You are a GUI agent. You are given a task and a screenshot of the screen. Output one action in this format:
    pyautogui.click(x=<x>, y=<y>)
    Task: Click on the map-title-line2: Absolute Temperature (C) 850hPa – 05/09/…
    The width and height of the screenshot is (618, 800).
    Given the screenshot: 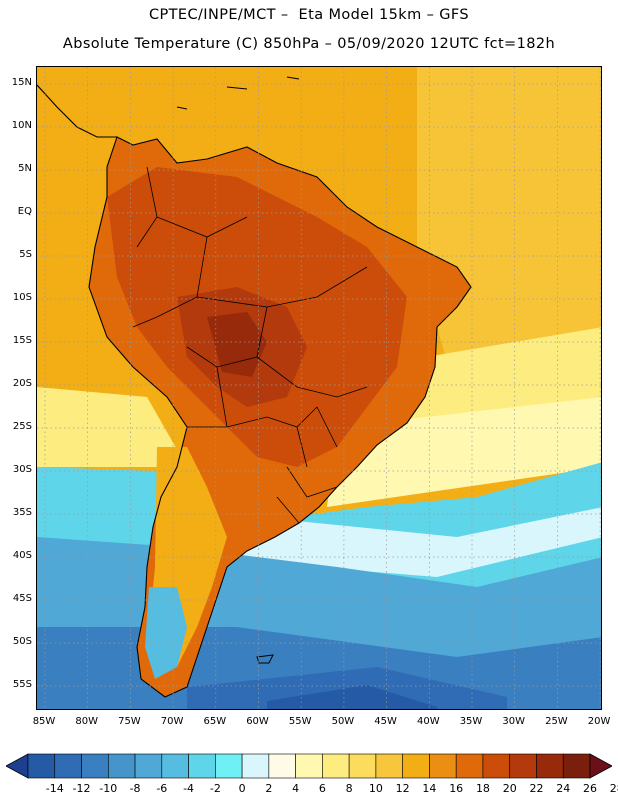 What is the action you would take?
    pyautogui.click(x=309, y=44)
    